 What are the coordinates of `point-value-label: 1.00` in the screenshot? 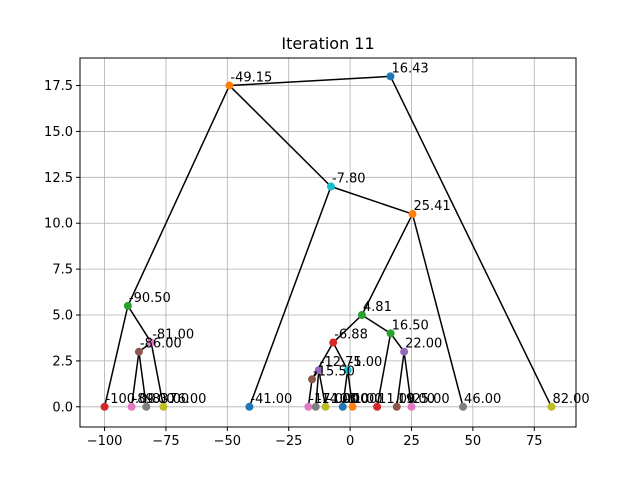 It's located at (368, 399).